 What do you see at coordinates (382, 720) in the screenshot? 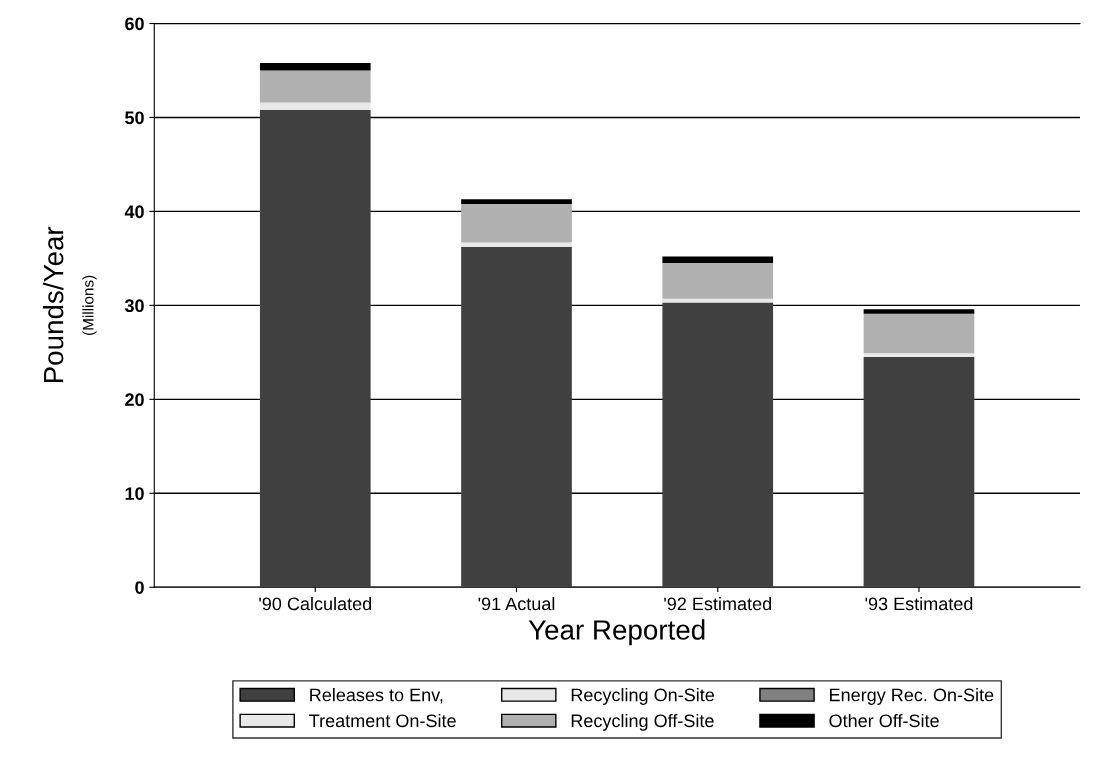
I see `legend-label: Treatment On-Site` at bounding box center [382, 720].